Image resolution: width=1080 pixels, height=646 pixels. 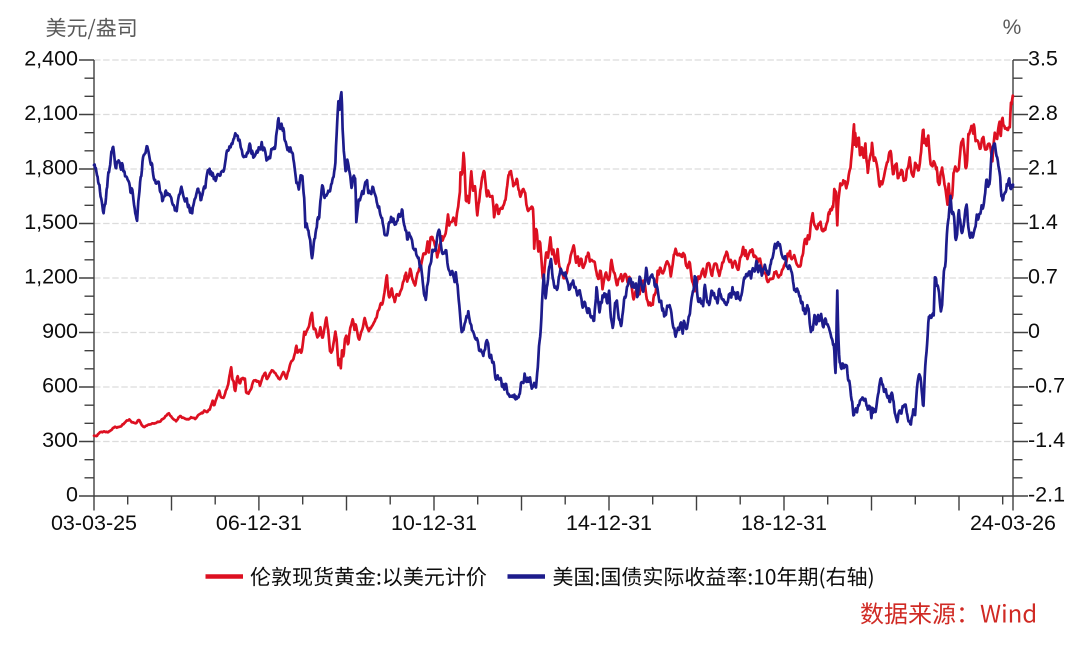 What do you see at coordinates (1043, 167) in the screenshot?
I see `svg-text: 2.1` at bounding box center [1043, 167].